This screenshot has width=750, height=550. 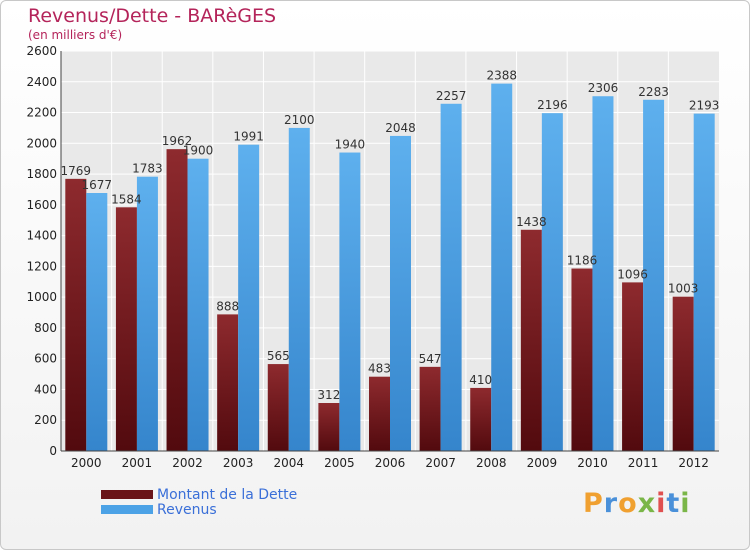 What do you see at coordinates (41, 297) in the screenshot?
I see `y-tick-label: 1000` at bounding box center [41, 297].